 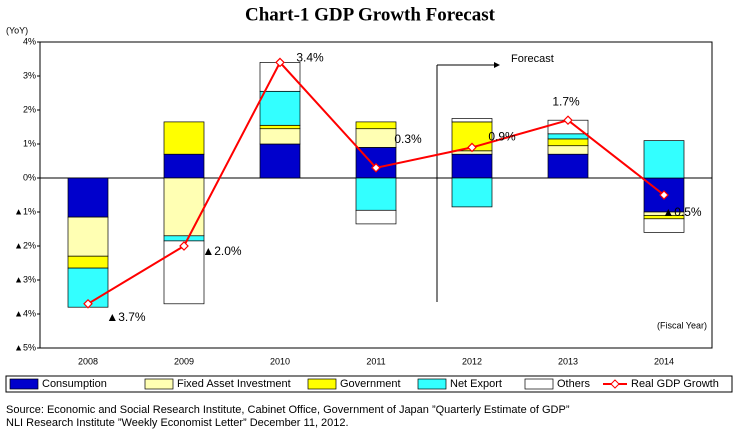 I want to click on legend-label: Fixed Asset Investment, so click(x=234, y=384).